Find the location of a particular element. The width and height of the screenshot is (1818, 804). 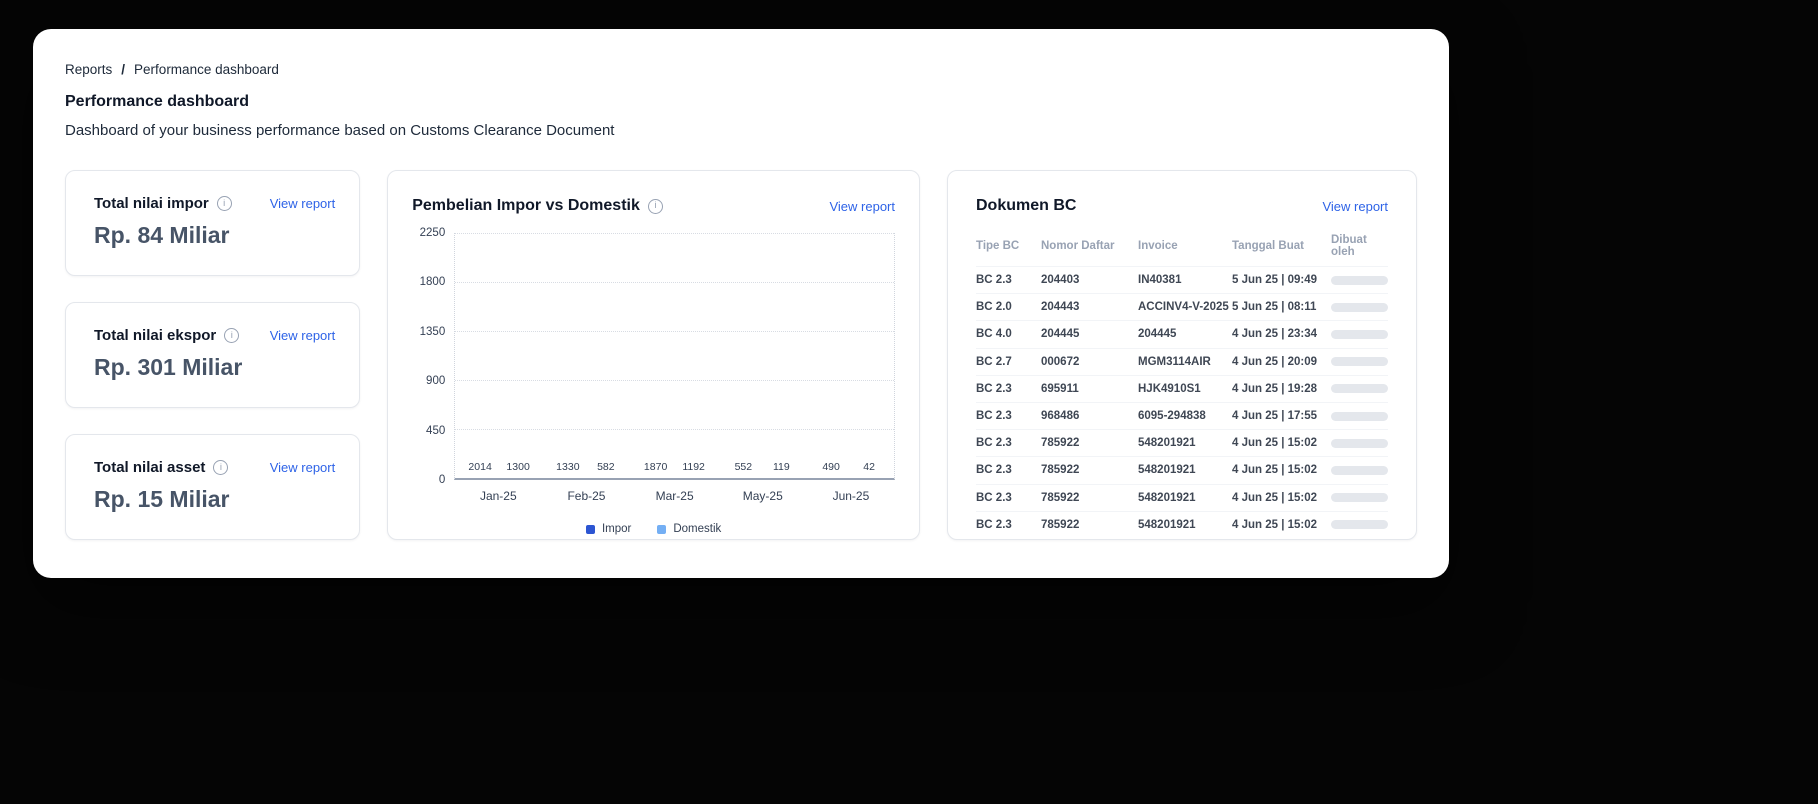

cell-tanggal: 5 Jun 25 | 08:11 is located at coordinates (1274, 307).